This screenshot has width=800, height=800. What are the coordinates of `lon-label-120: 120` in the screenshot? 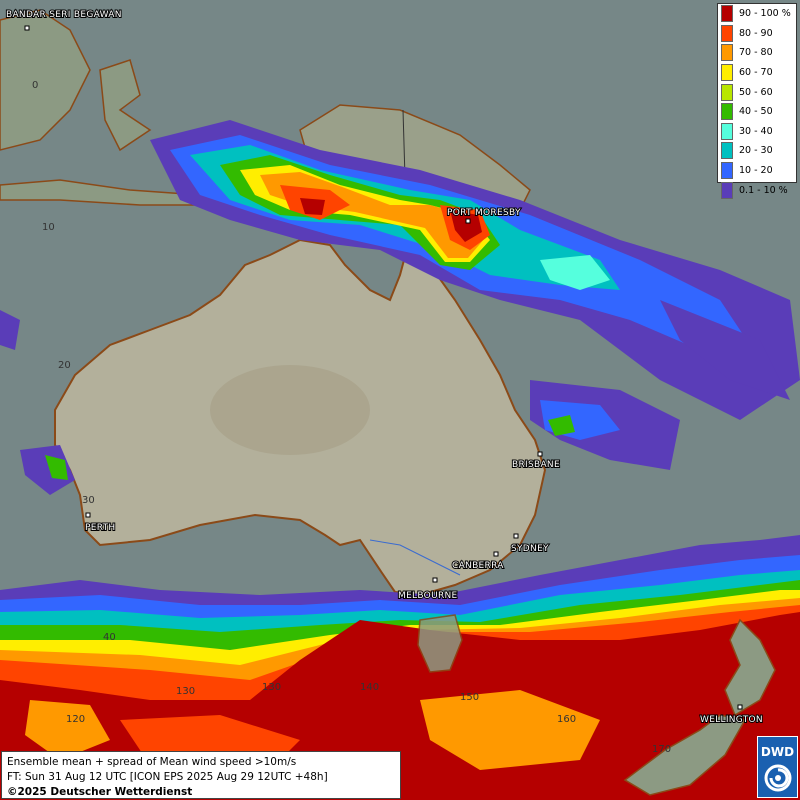 It's located at (75, 719).